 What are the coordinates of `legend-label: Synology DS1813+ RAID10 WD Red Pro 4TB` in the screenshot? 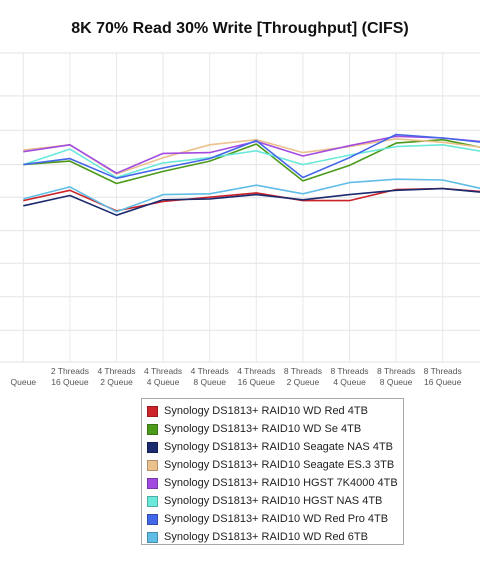 It's located at (276, 519).